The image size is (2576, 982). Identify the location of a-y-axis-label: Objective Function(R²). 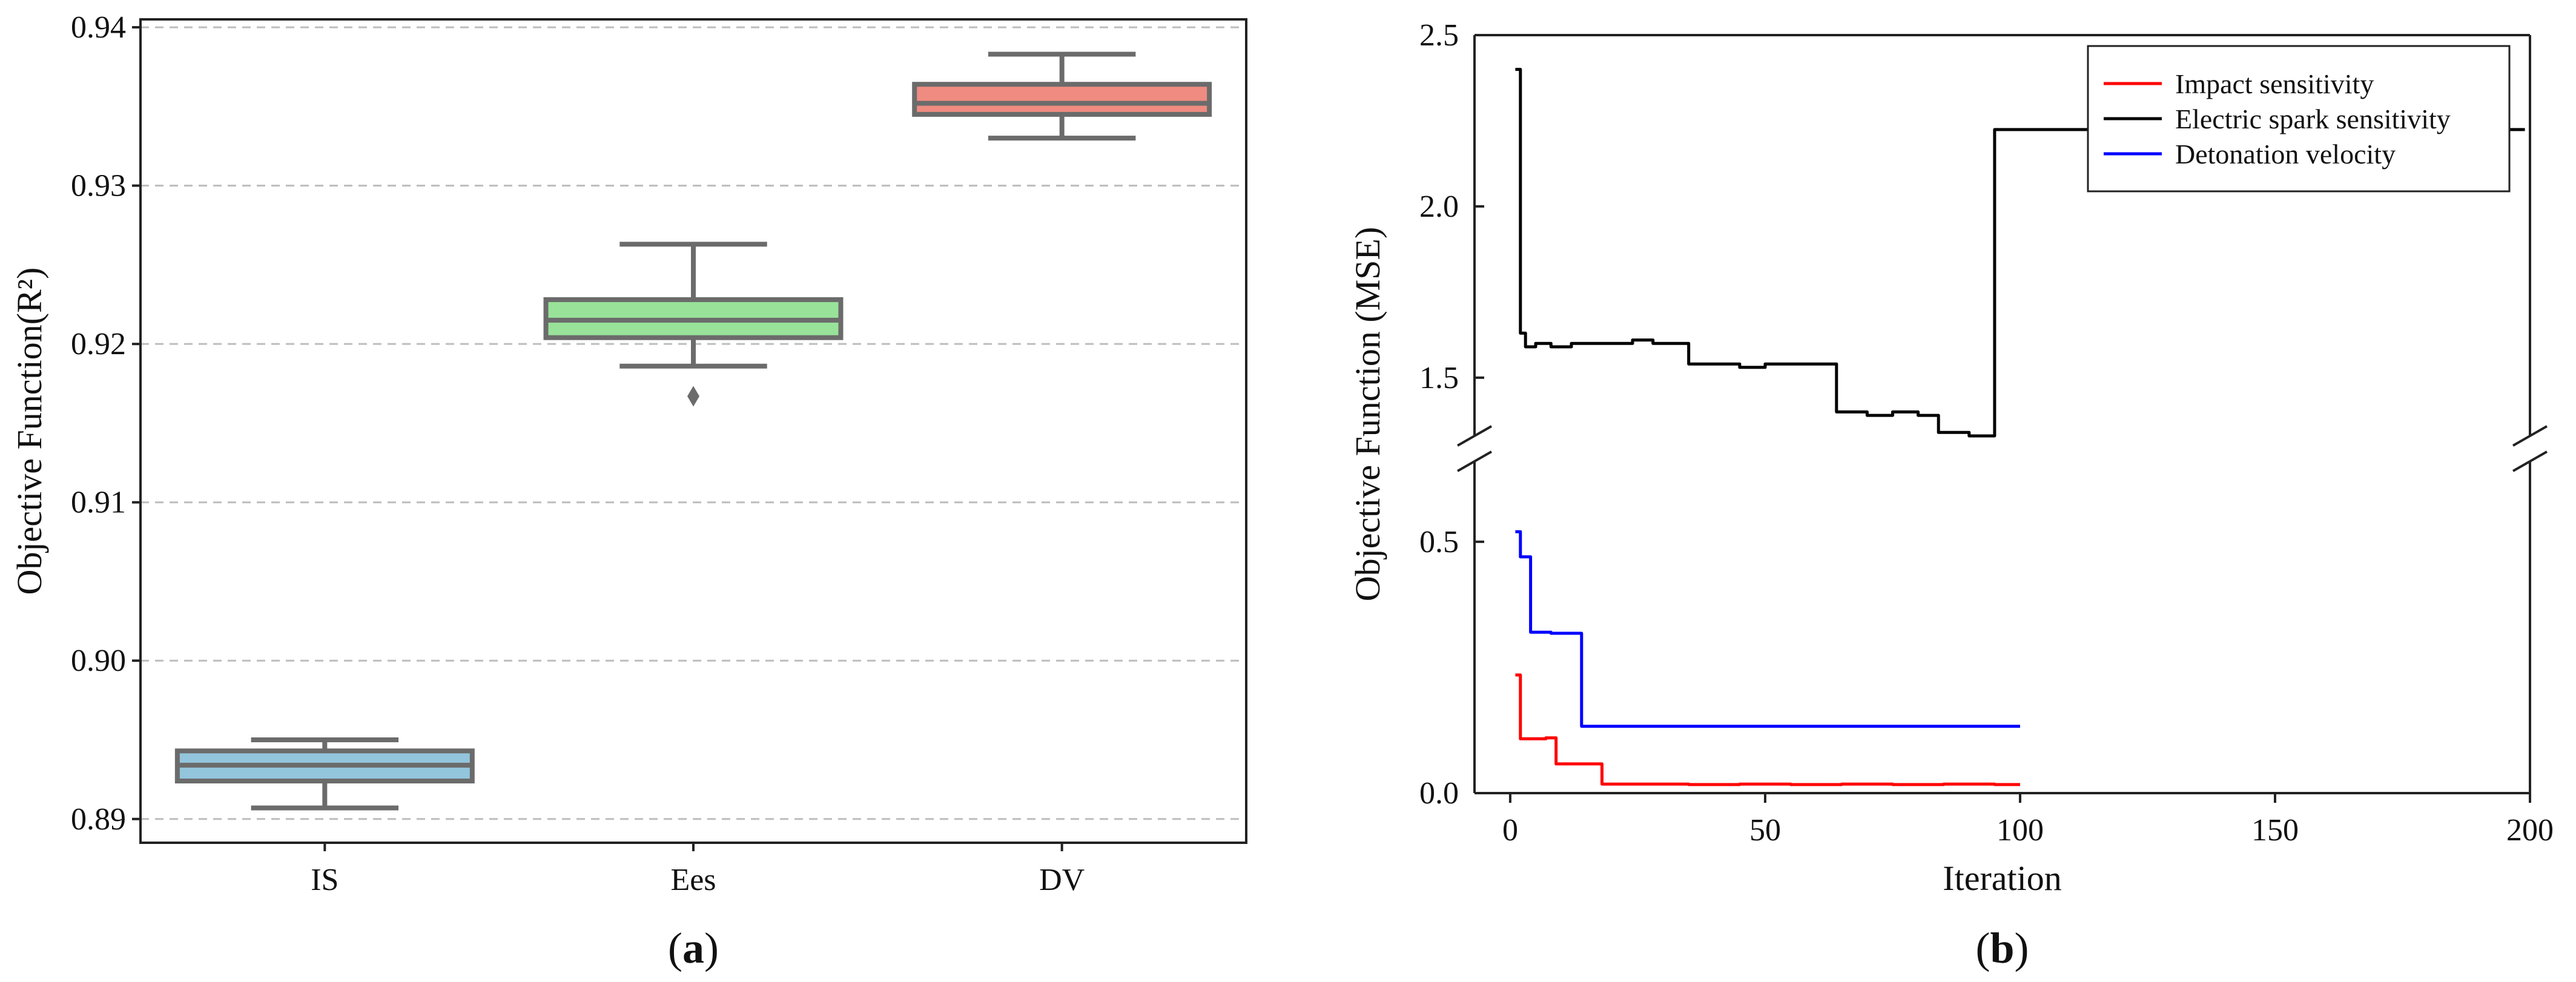
(29, 431).